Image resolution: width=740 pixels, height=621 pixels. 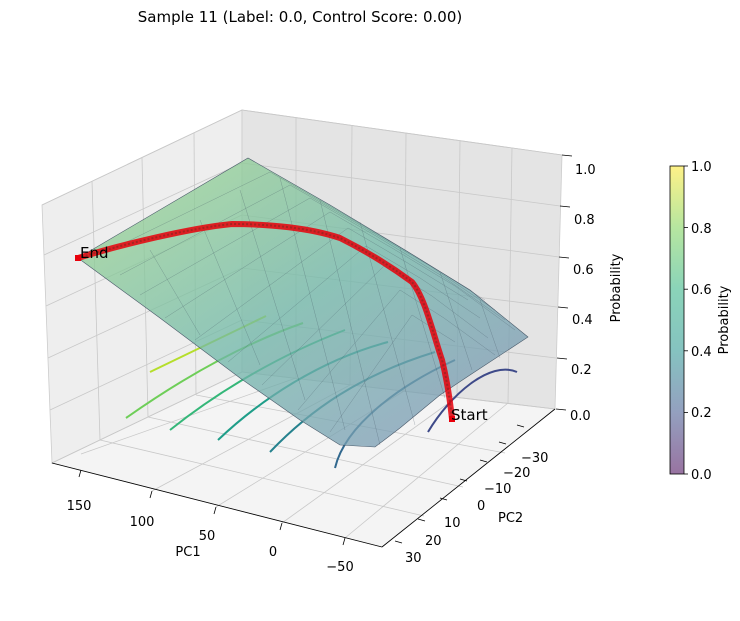 I want to click on z-tick-label: 0.0, so click(x=580, y=416).